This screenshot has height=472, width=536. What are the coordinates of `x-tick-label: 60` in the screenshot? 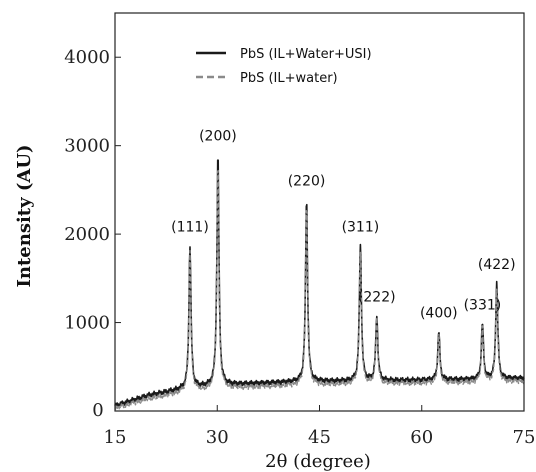 It's located at (421, 437).